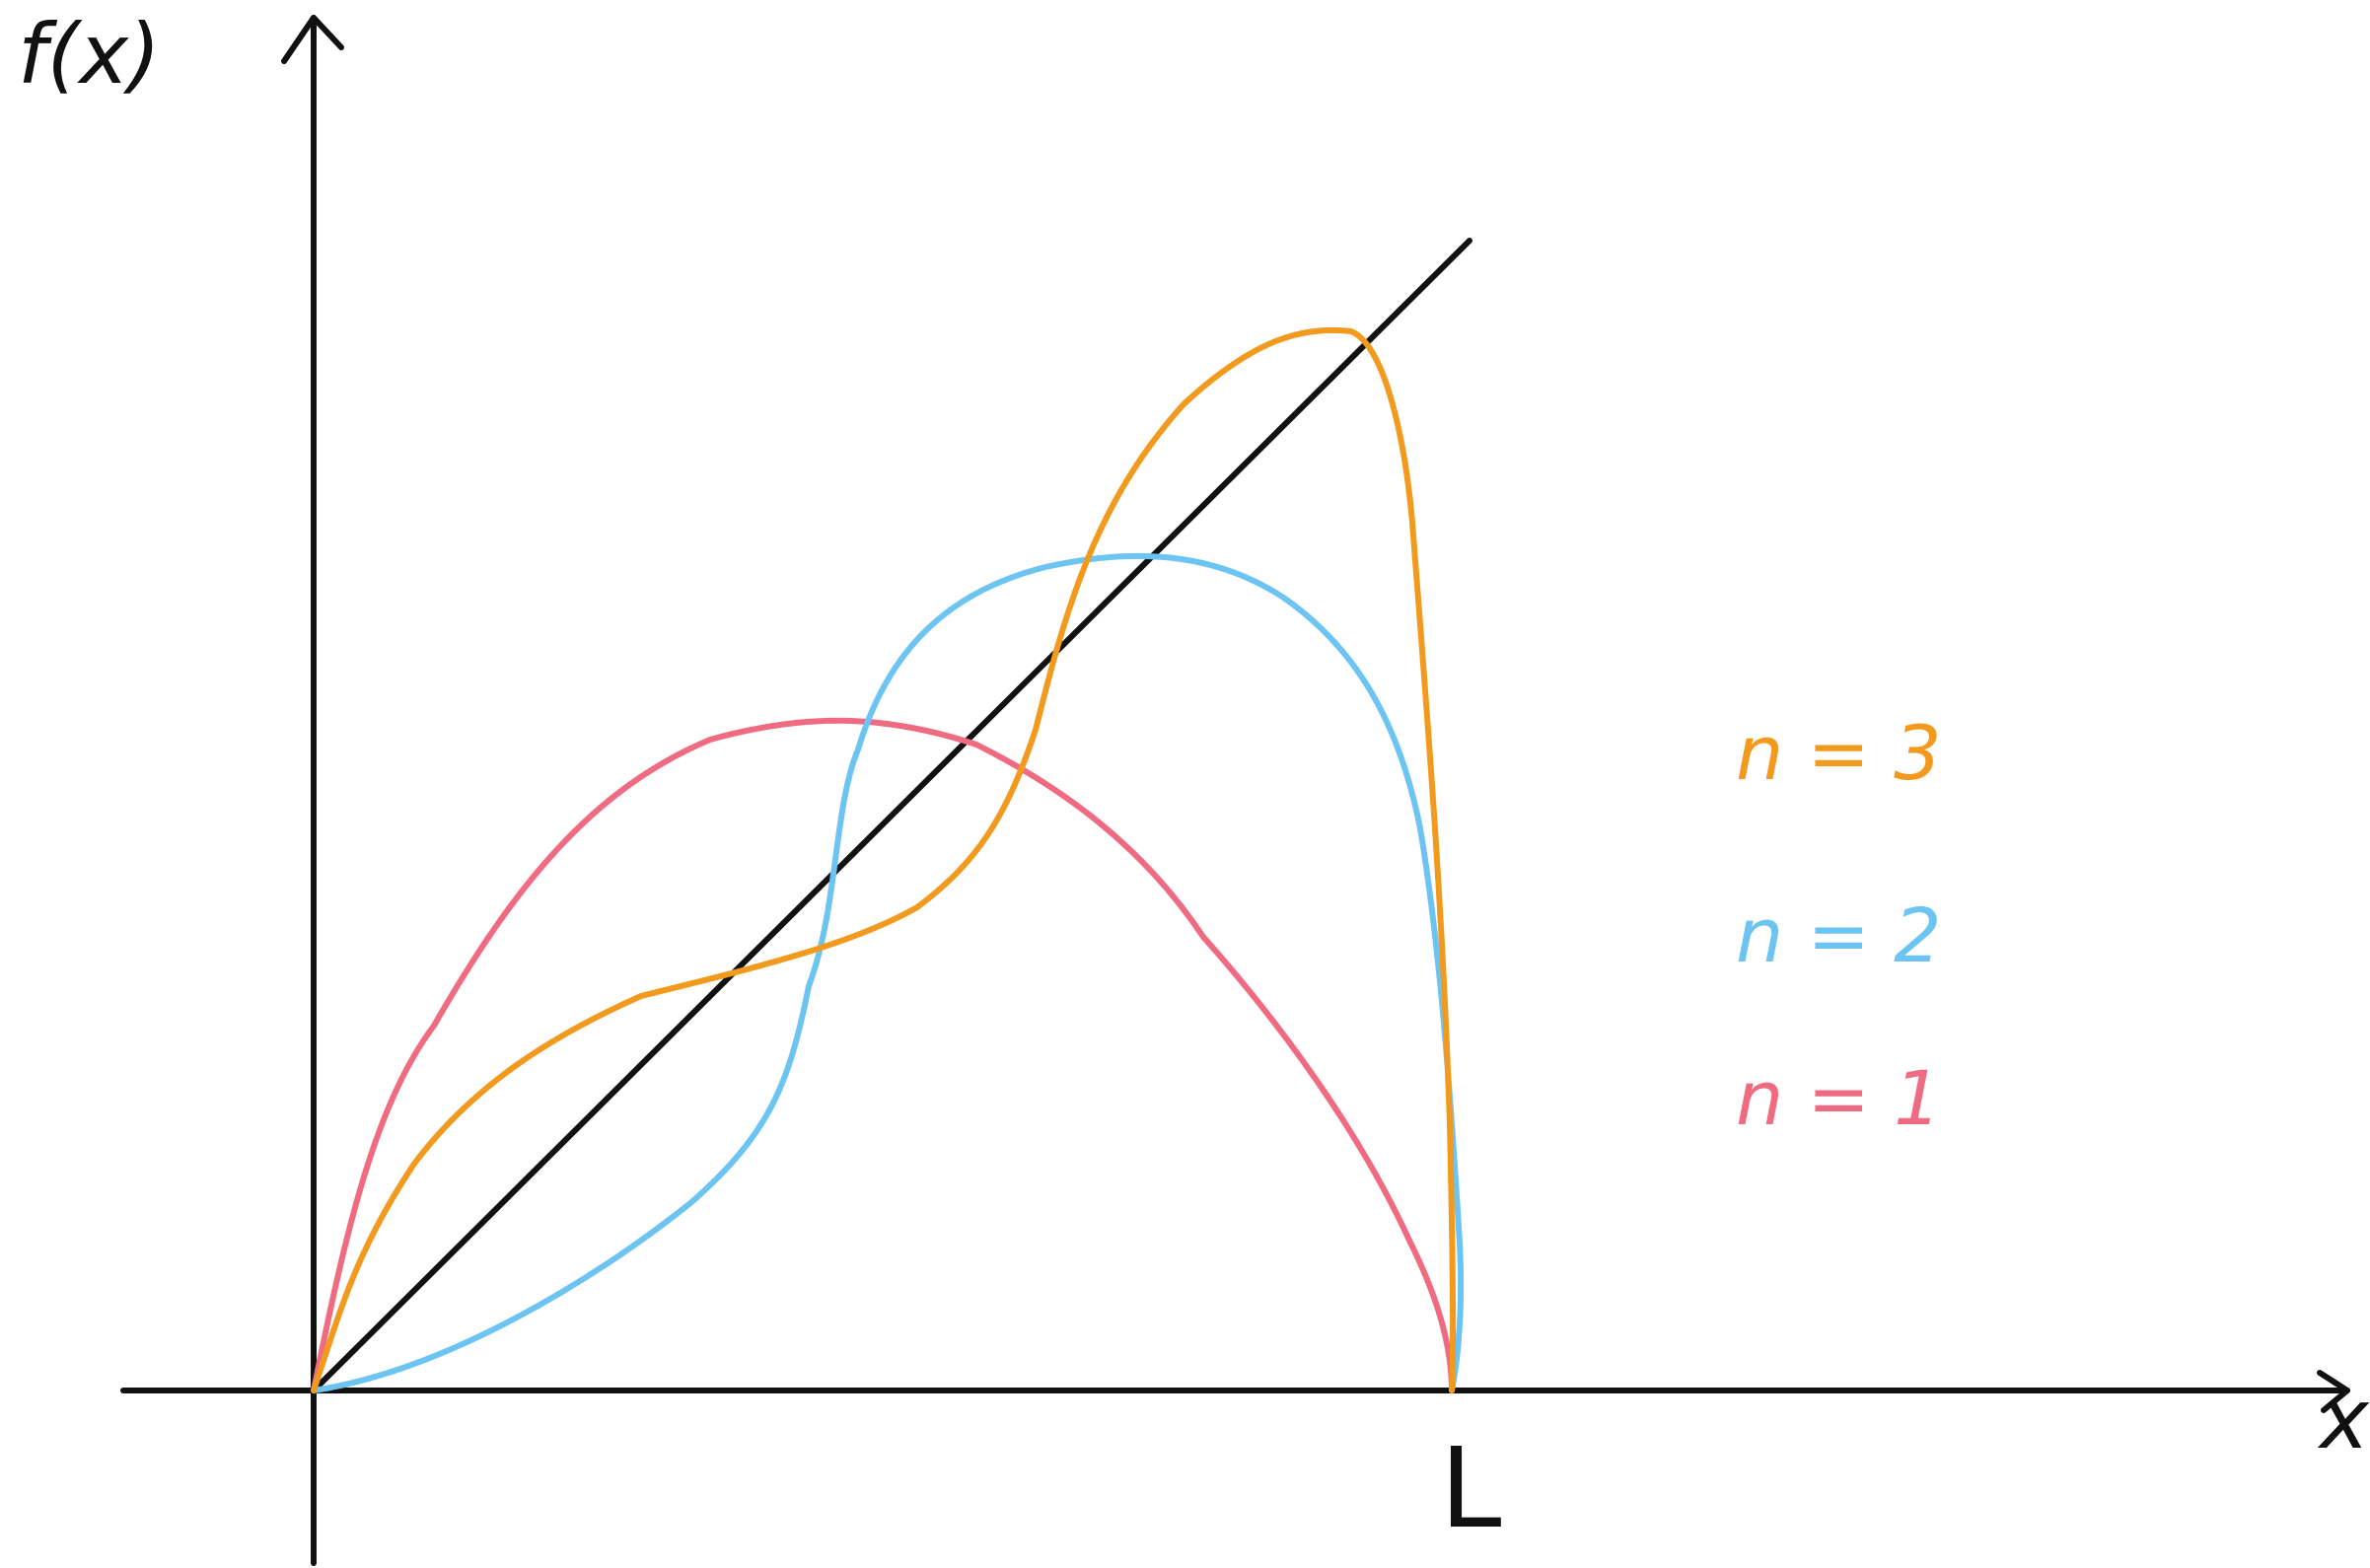  I want to click on legend-item-n3: n = 3, so click(1839, 753).